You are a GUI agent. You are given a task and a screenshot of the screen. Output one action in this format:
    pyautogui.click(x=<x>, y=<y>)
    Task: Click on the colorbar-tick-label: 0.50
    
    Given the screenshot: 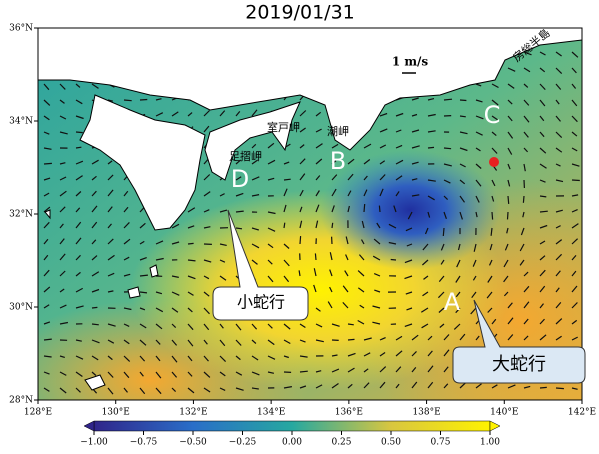 What is the action you would take?
    pyautogui.click(x=391, y=443)
    